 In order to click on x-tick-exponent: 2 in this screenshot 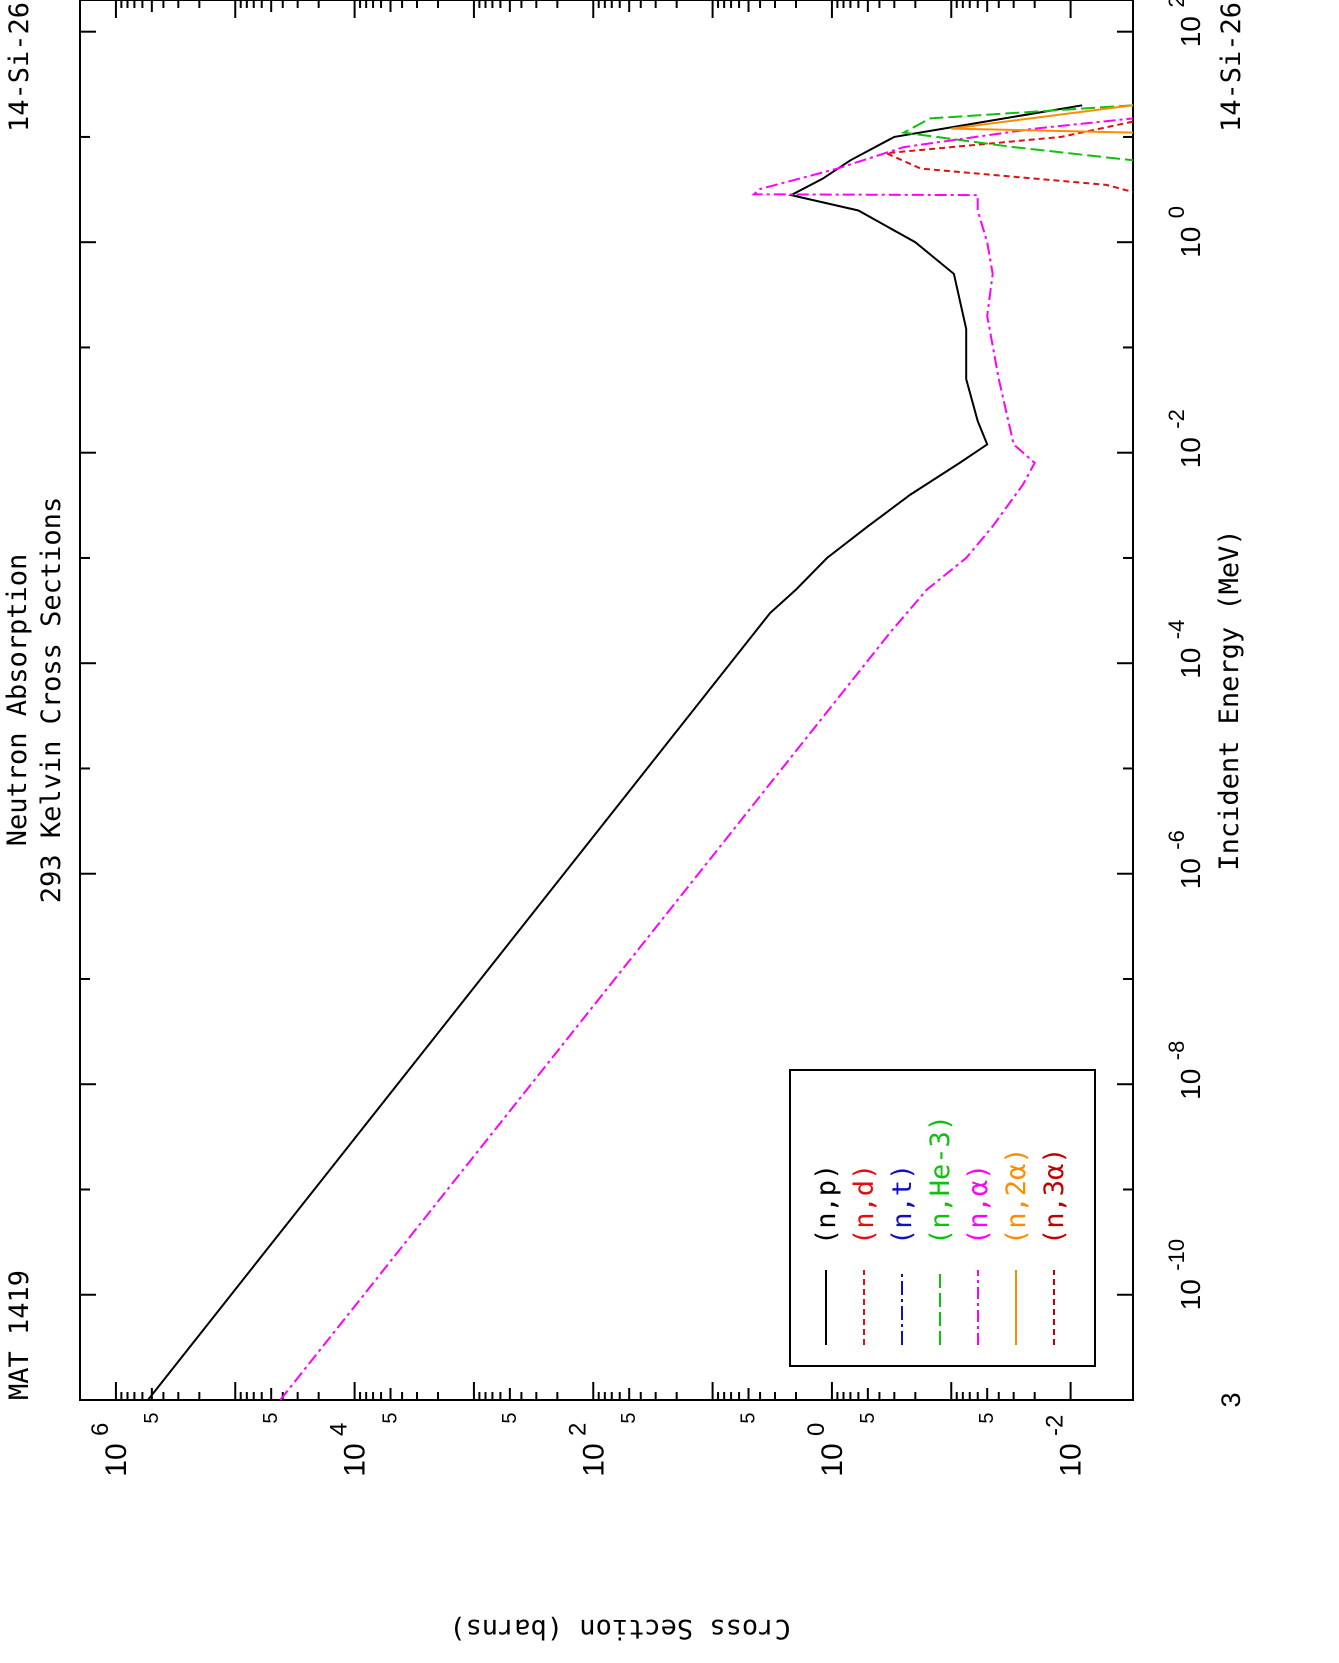, I will do `click(1176, 4)`.